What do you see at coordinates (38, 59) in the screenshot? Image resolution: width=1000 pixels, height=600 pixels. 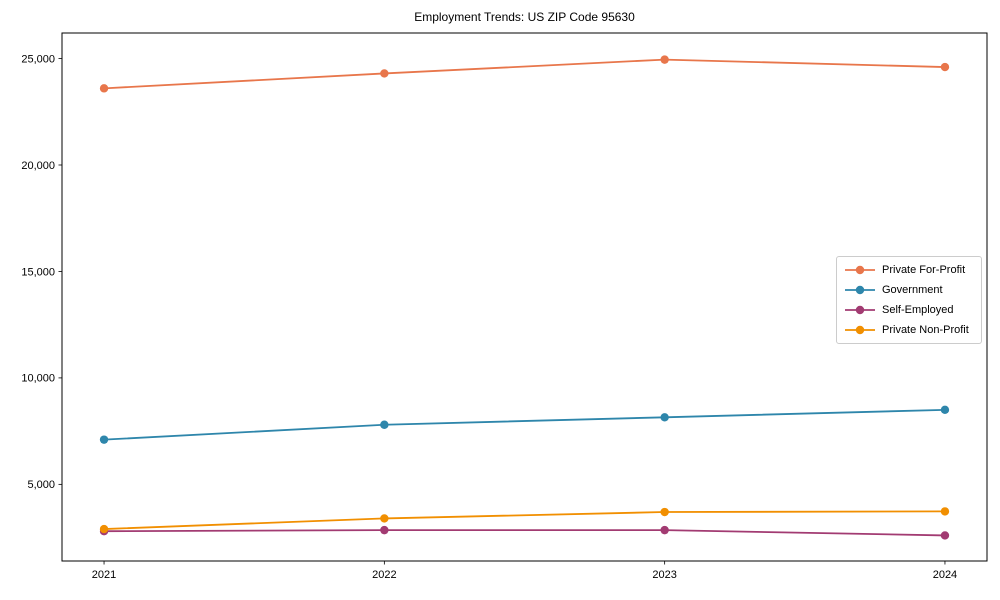 I see `y-tick-label: 25,000` at bounding box center [38, 59].